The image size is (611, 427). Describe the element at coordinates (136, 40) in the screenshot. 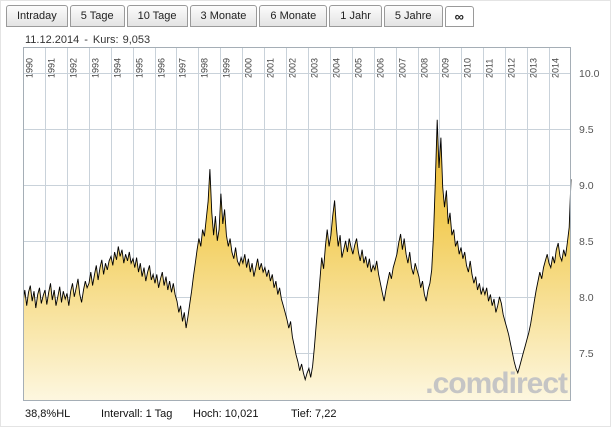

I see `quote-kurs-value: 9,053` at that location.